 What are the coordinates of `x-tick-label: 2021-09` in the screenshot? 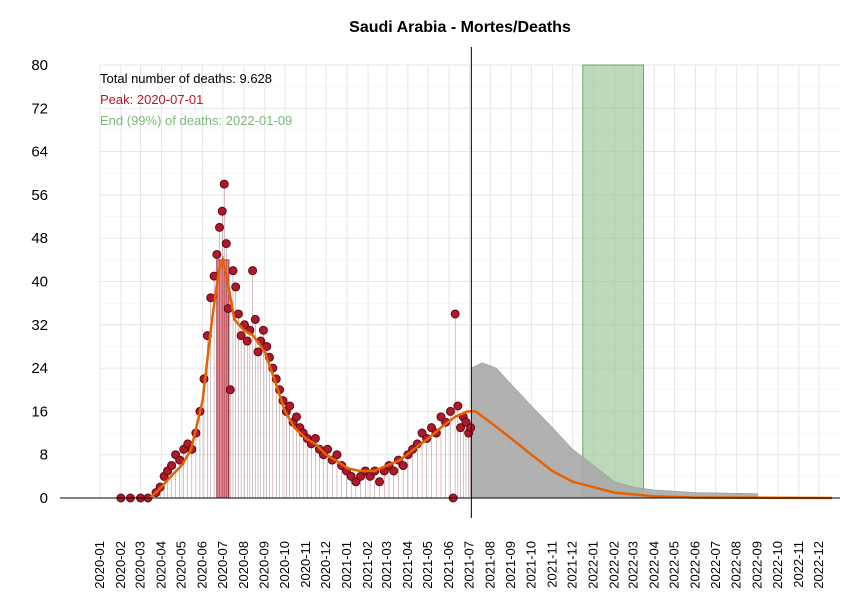 It's located at (510, 565).